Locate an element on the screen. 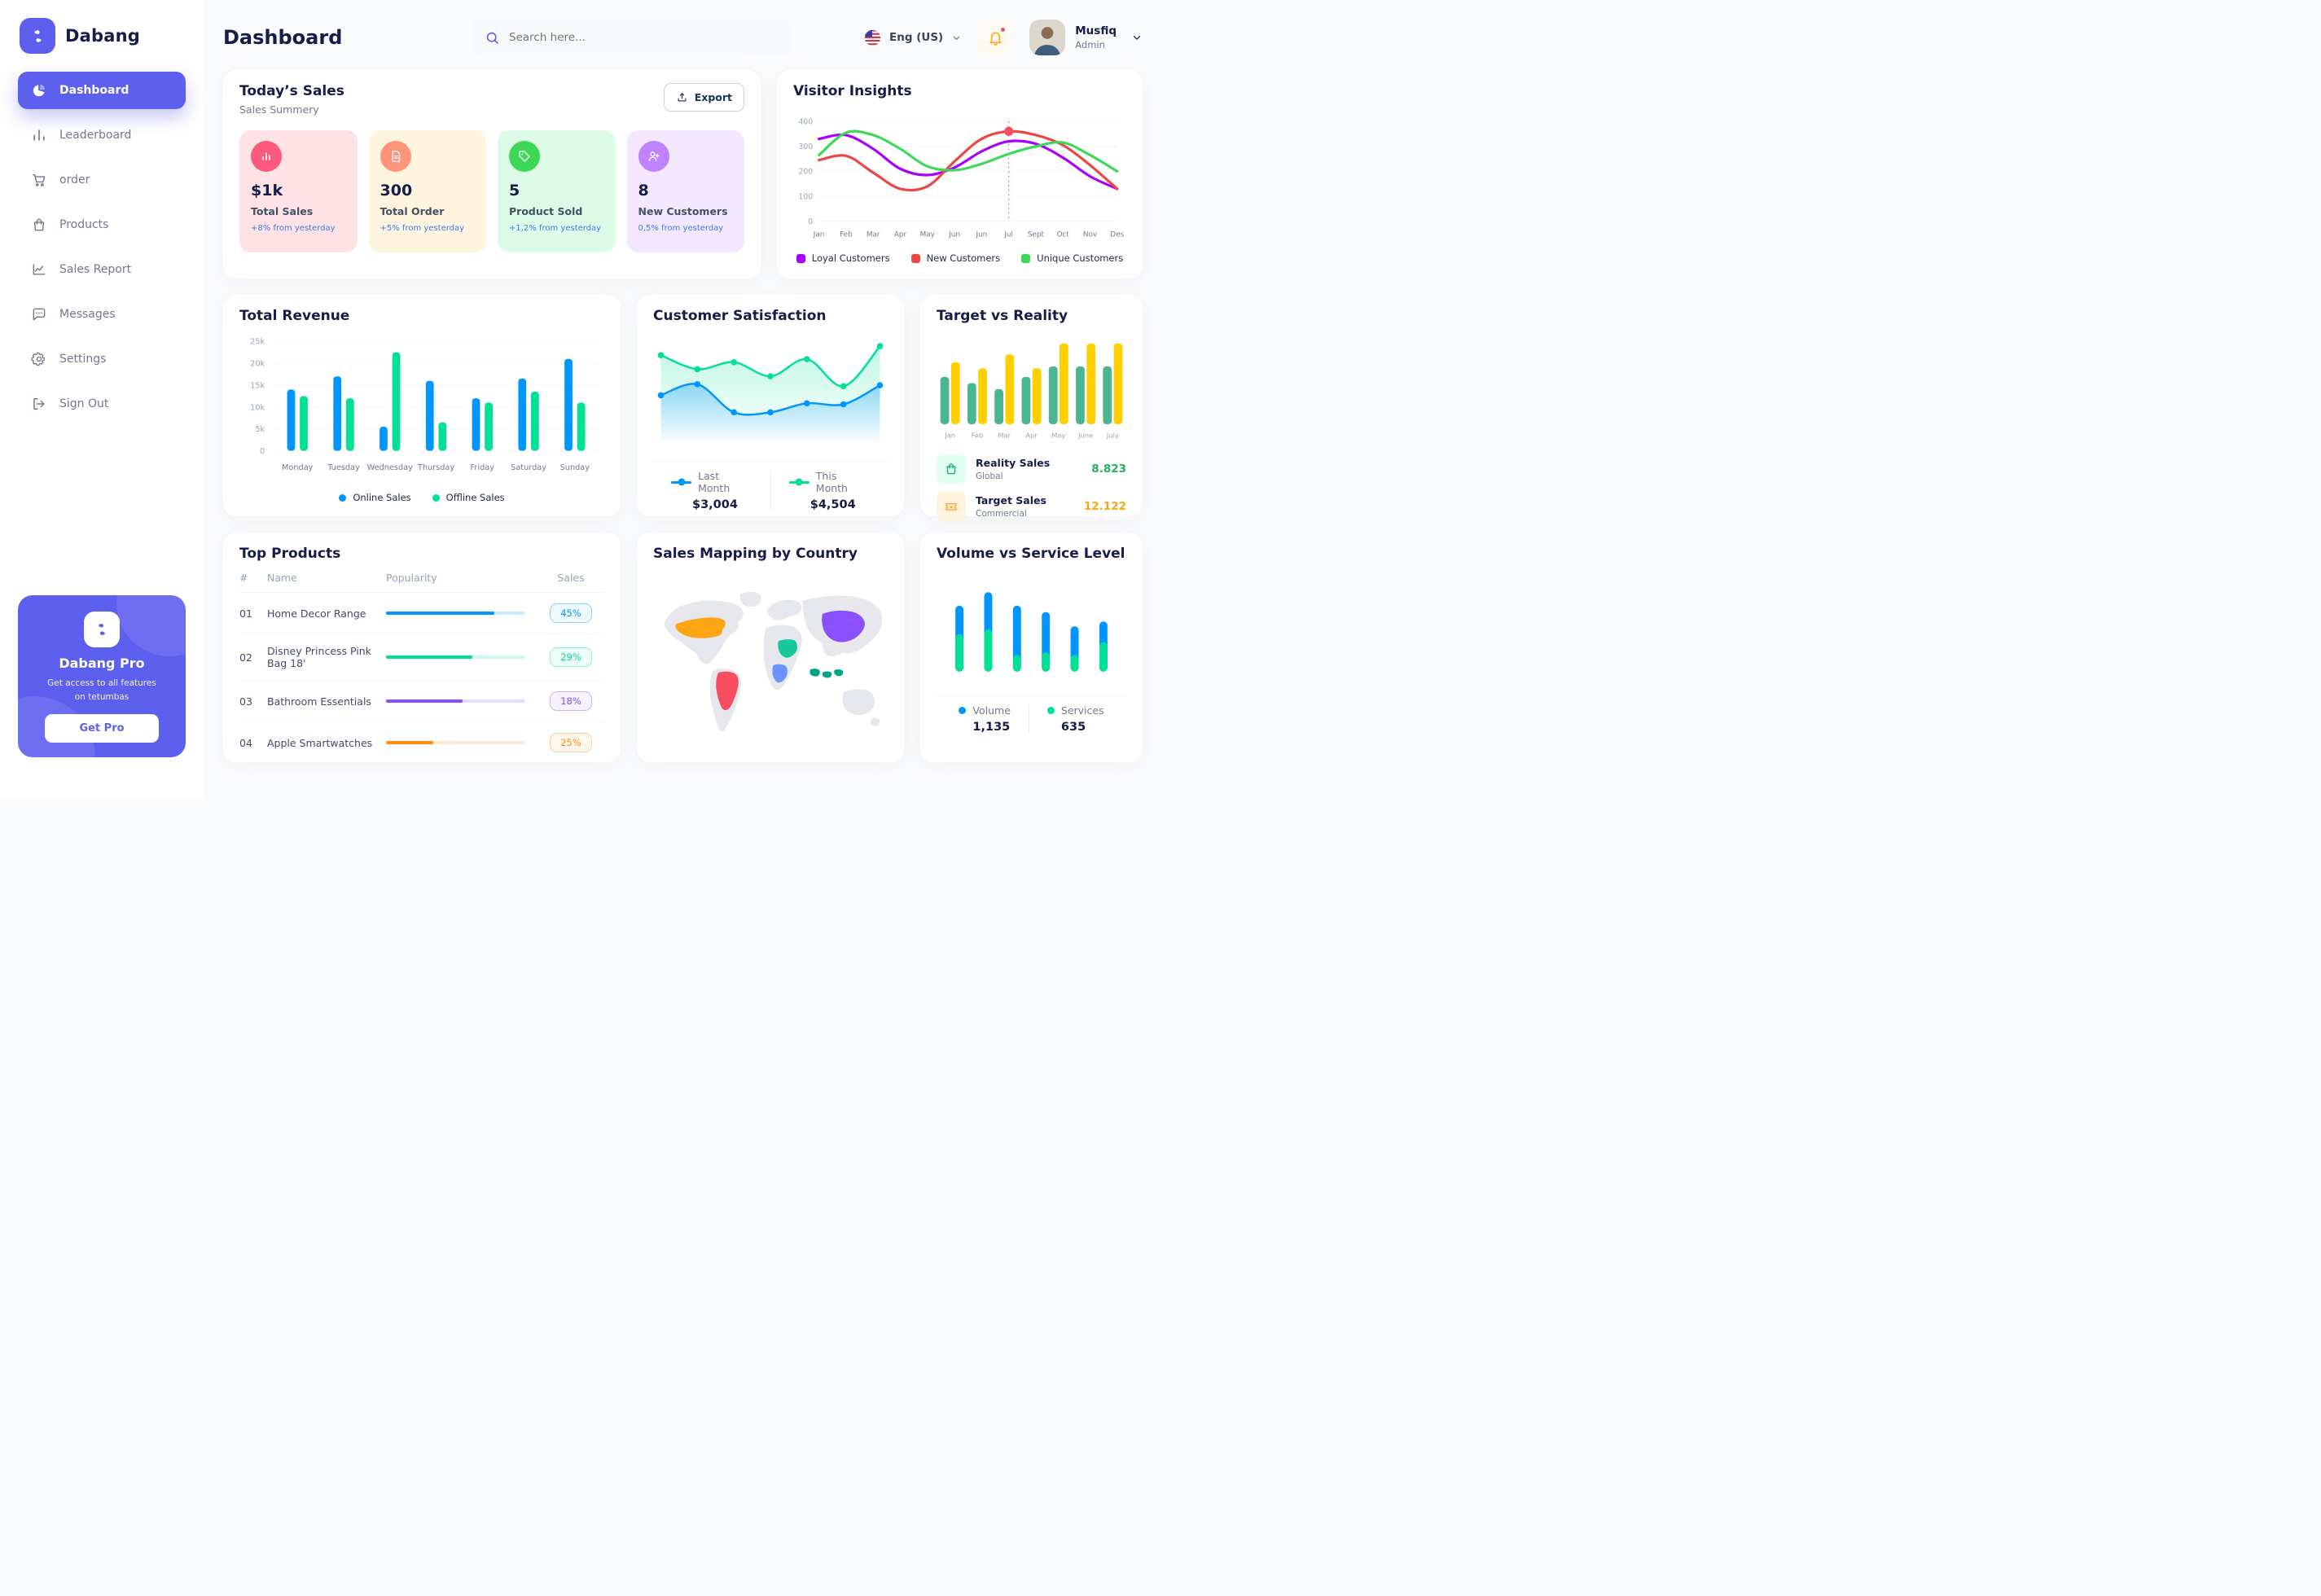  country-indonesia is located at coordinates (826, 673).